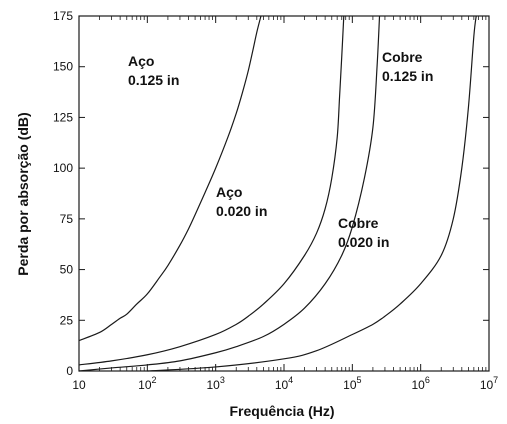 The image size is (507, 424). I want to click on y-tick-label: 75, so click(67, 219).